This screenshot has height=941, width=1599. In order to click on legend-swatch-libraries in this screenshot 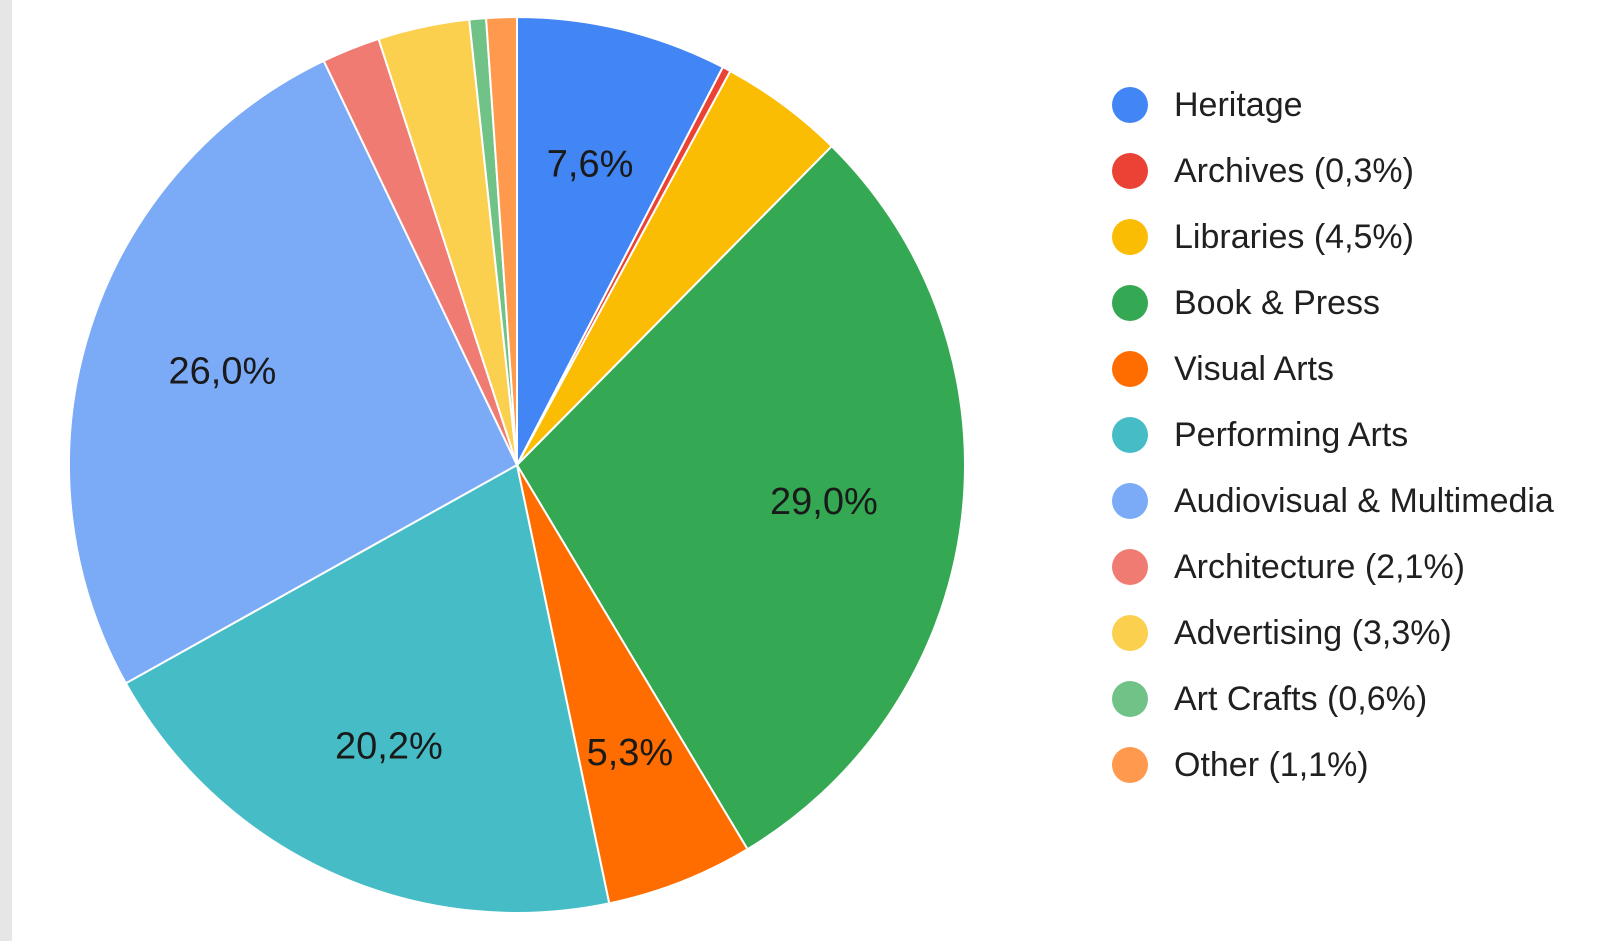, I will do `click(1130, 237)`.